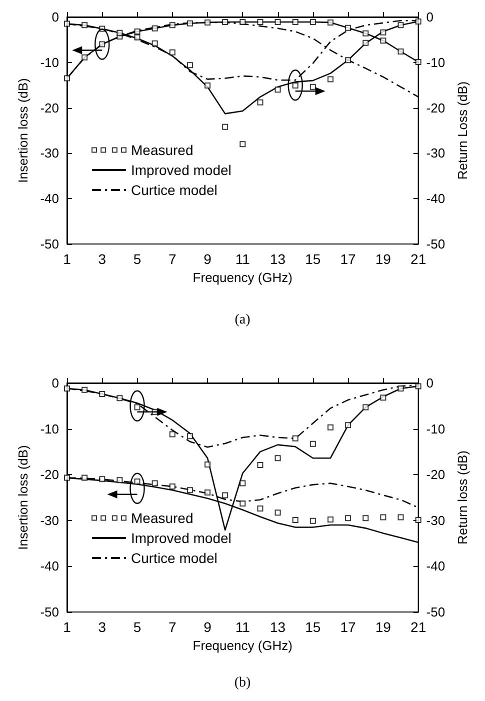 The width and height of the screenshot is (485, 701). Describe the element at coordinates (436, 566) in the screenshot. I see `y2-tick-label: -40` at that location.